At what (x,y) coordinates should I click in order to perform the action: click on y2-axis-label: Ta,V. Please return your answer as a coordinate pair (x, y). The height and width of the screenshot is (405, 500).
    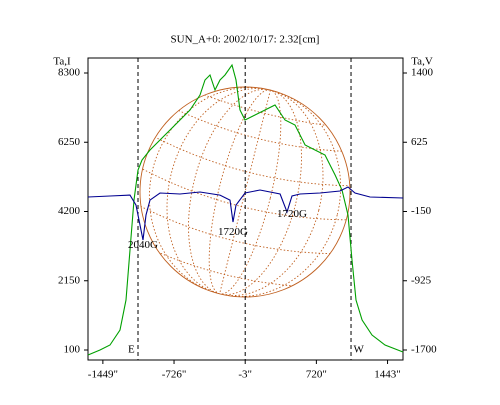
    Looking at the image, I should click on (422, 62).